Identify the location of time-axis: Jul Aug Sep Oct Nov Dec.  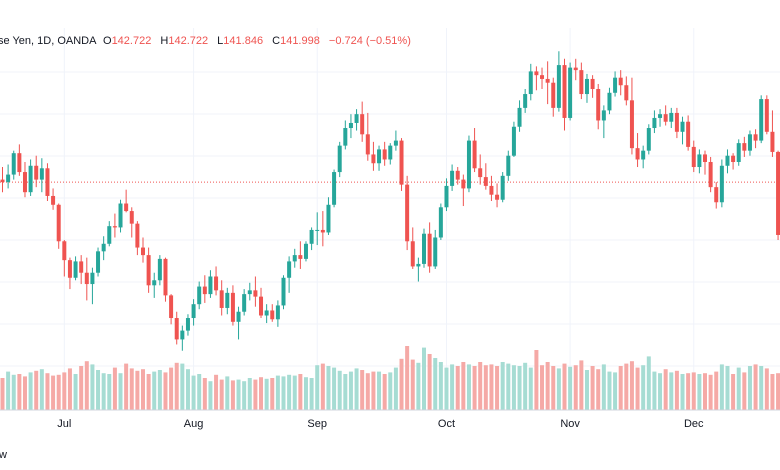
(380, 424).